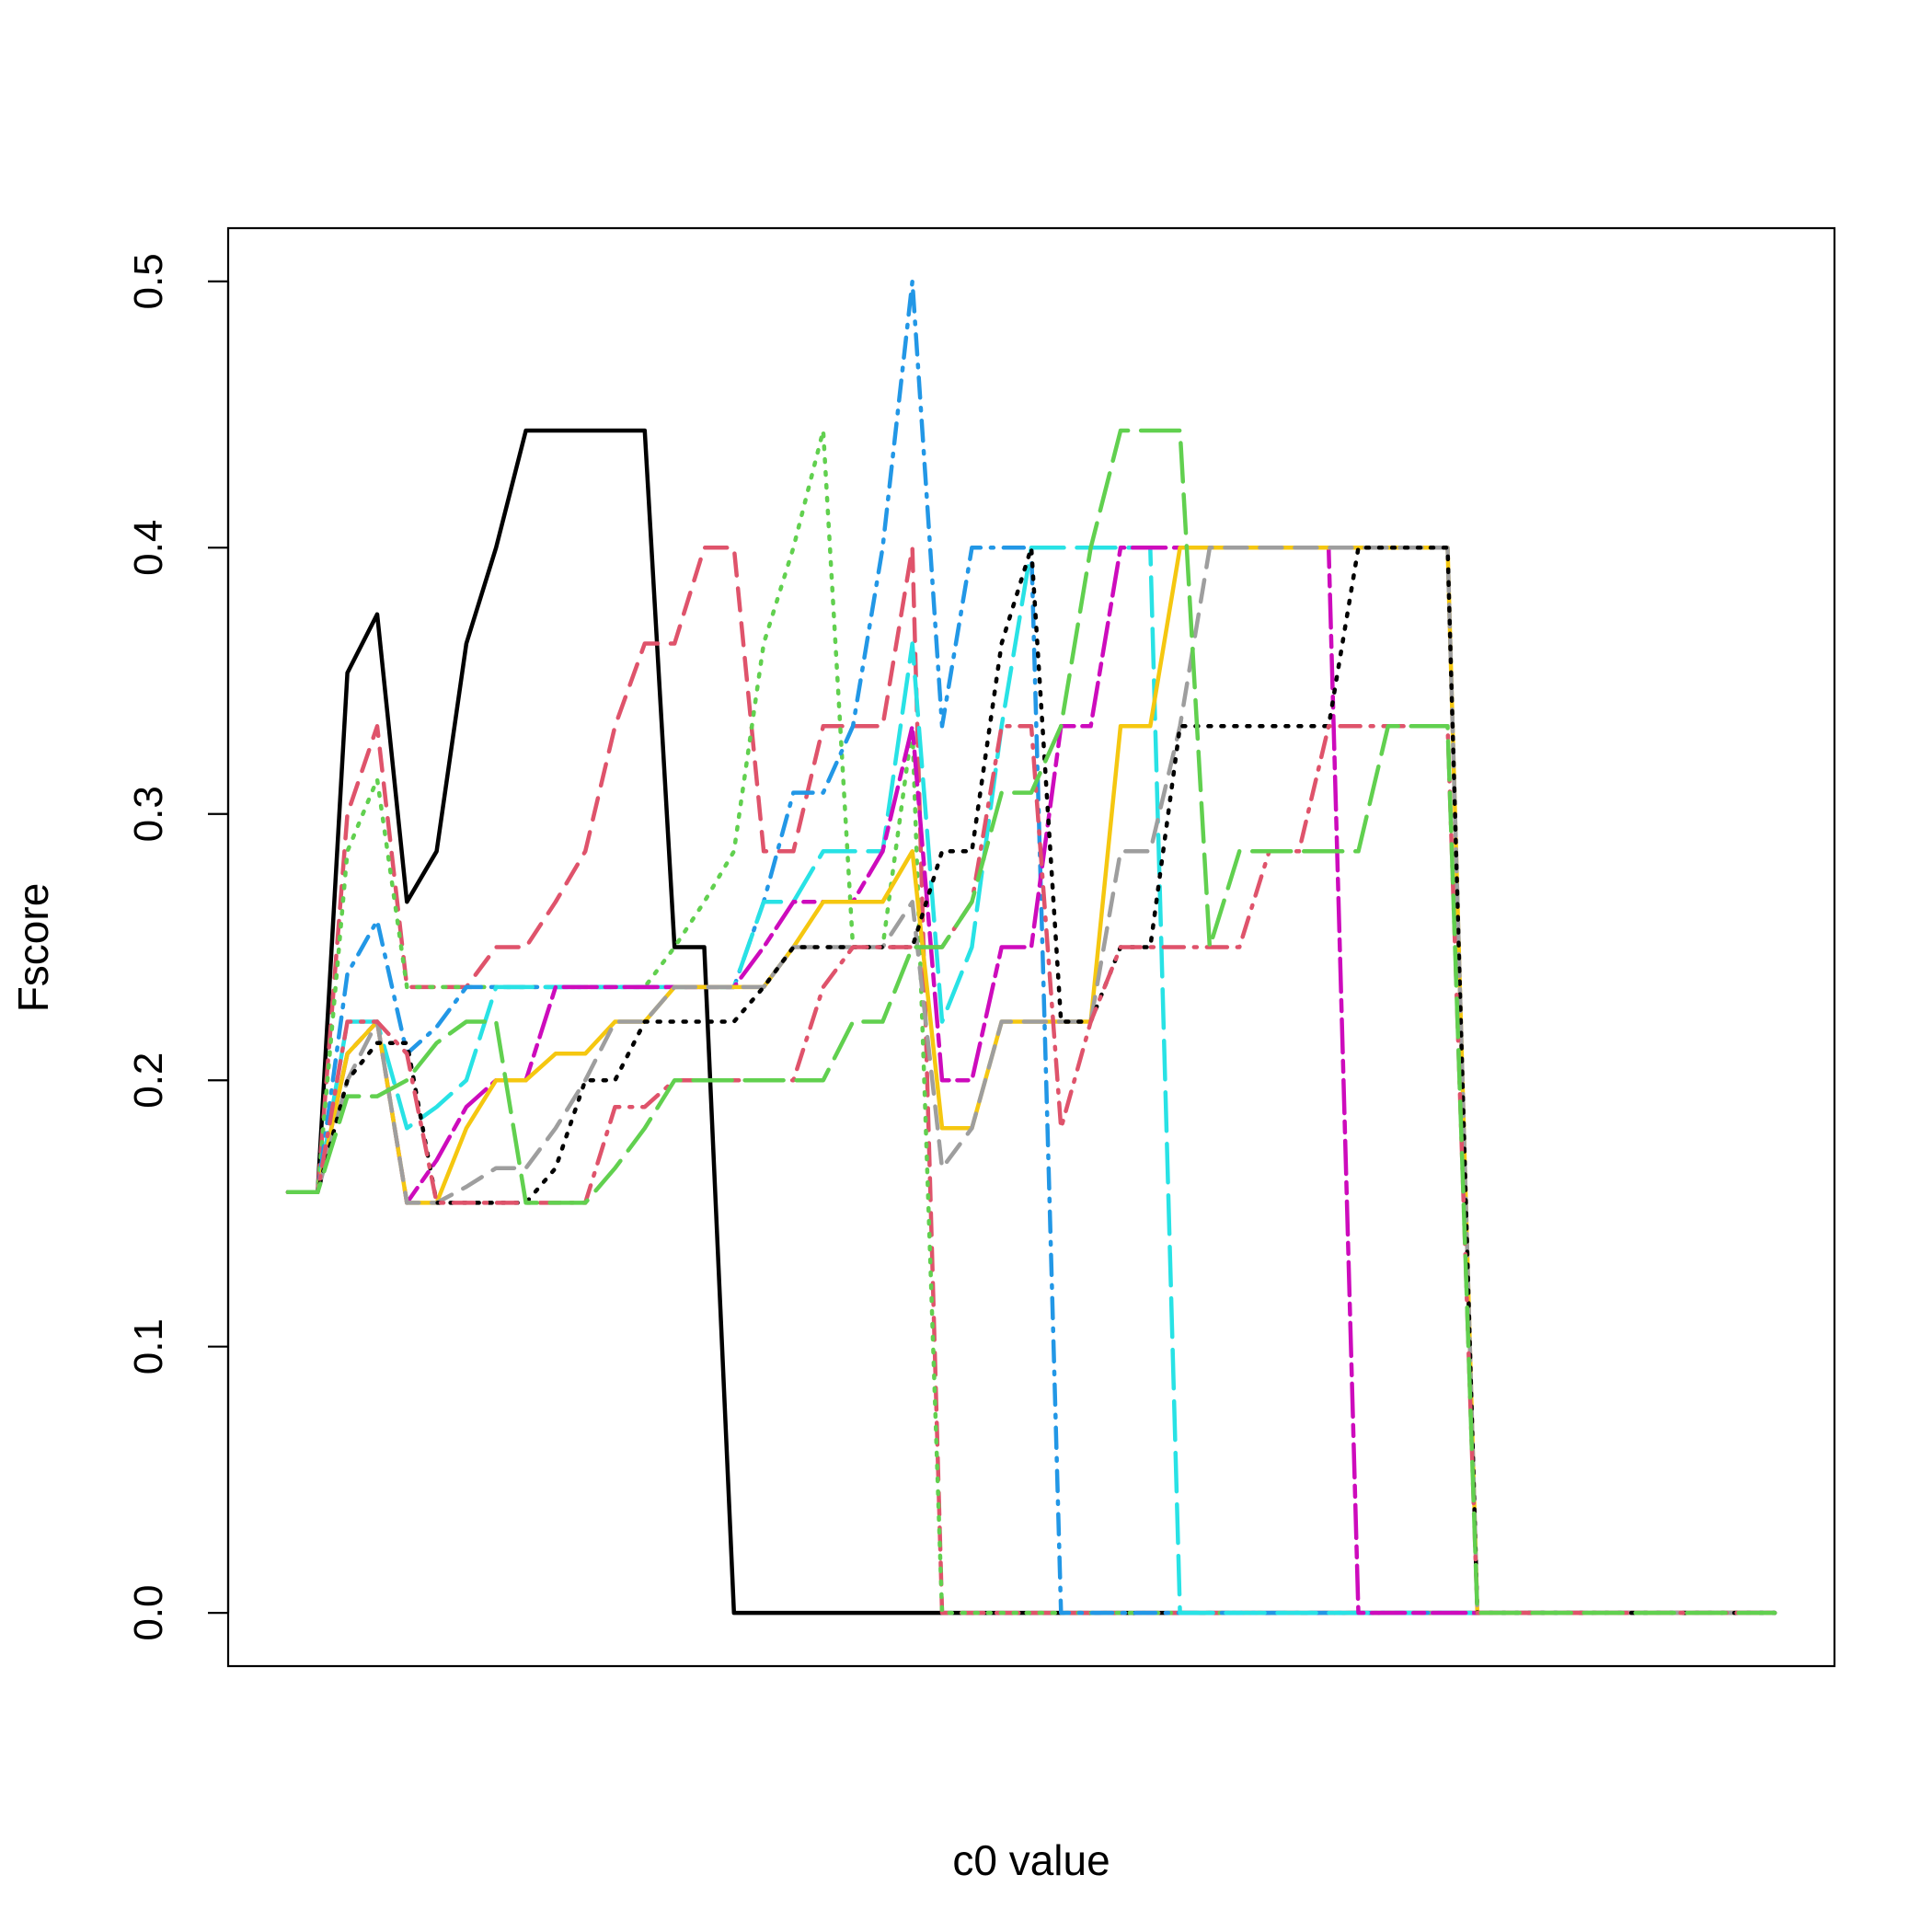 The height and width of the screenshot is (1932, 1932). What do you see at coordinates (33, 948) in the screenshot?
I see `y-axis-label: Fscore` at bounding box center [33, 948].